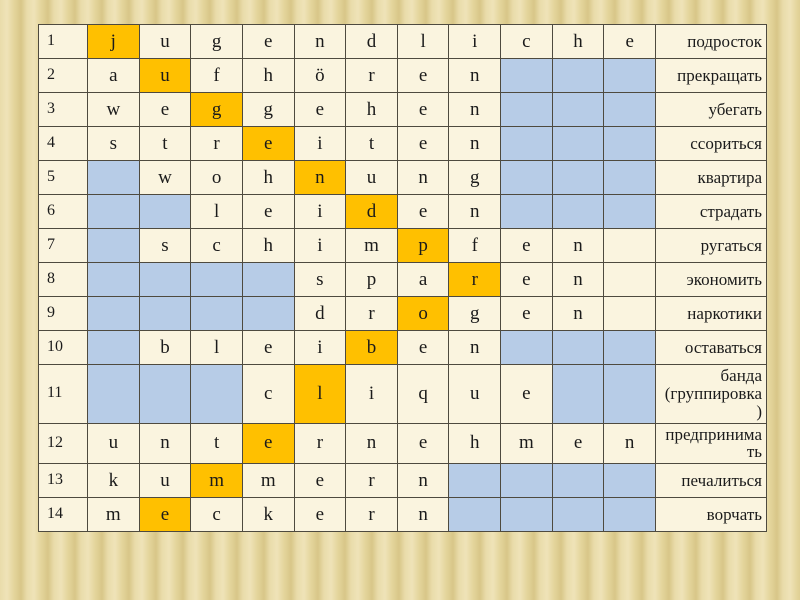  What do you see at coordinates (711, 211) in the screenshot?
I see `clue-cell: страдать` at bounding box center [711, 211].